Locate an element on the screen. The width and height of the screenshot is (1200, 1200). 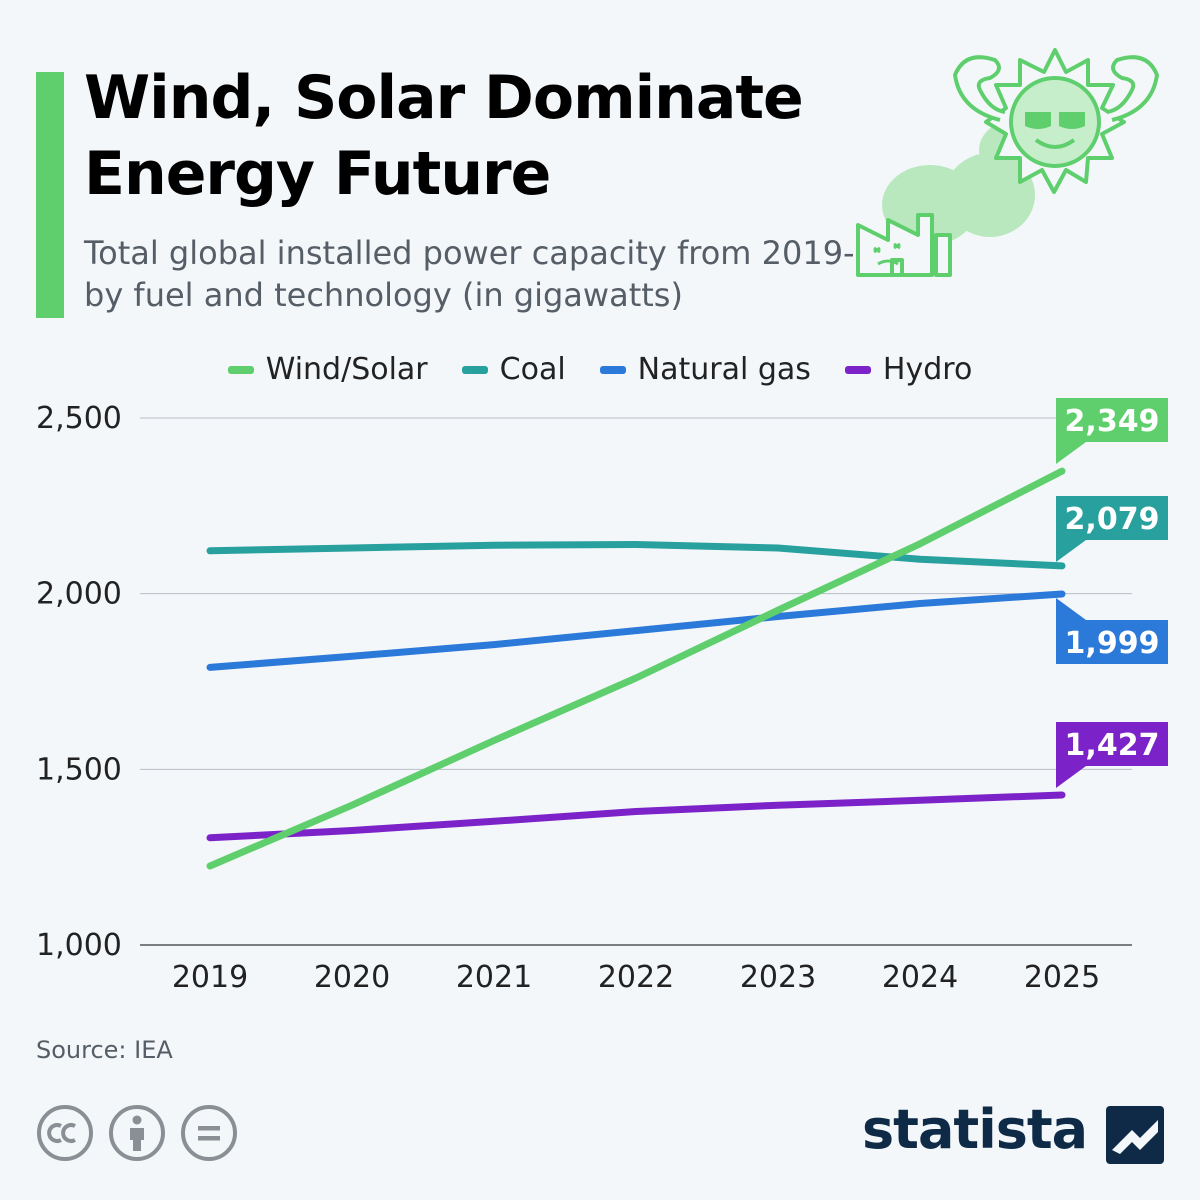
attribution-icon is located at coordinates (137, 1133).